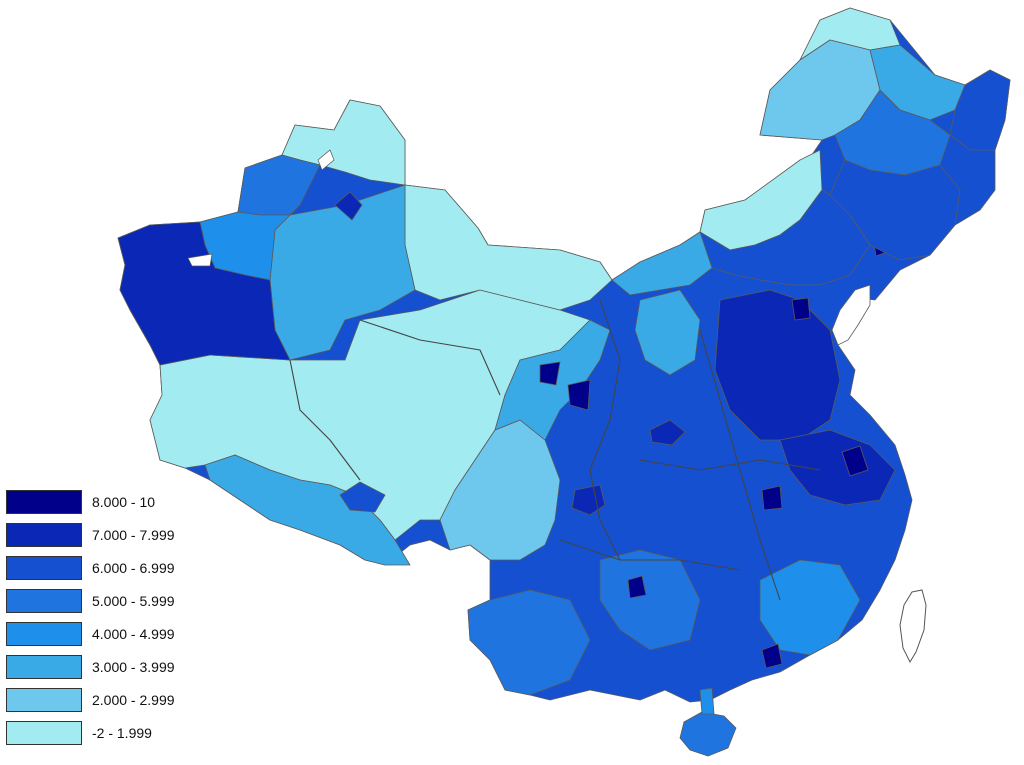  Describe the element at coordinates (637, 587) in the screenshot. I see `region-guiyang` at that location.